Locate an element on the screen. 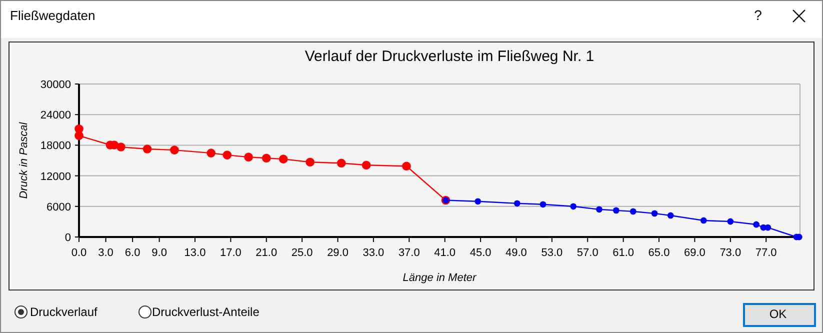  y-tick-label: 12000 is located at coordinates (55, 176).